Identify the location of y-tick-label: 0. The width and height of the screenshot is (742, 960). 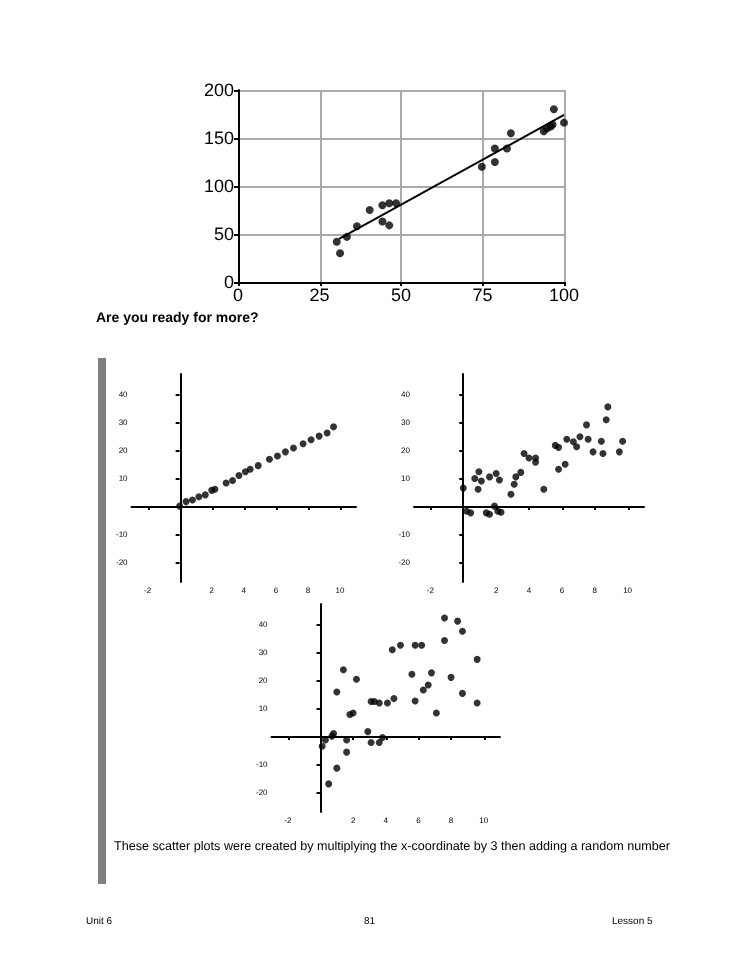
(228, 282).